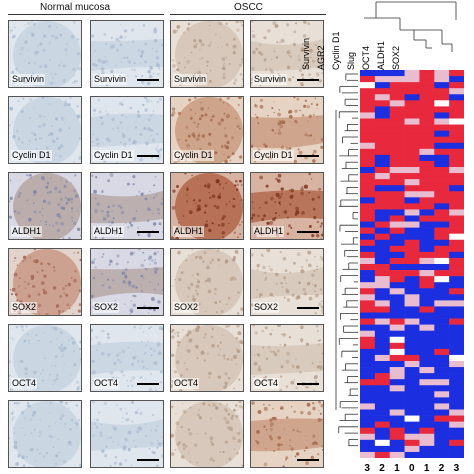 The width and height of the screenshot is (474, 474). What do you see at coordinates (412, 468) in the screenshot?
I see `cluster-number: 0` at bounding box center [412, 468].